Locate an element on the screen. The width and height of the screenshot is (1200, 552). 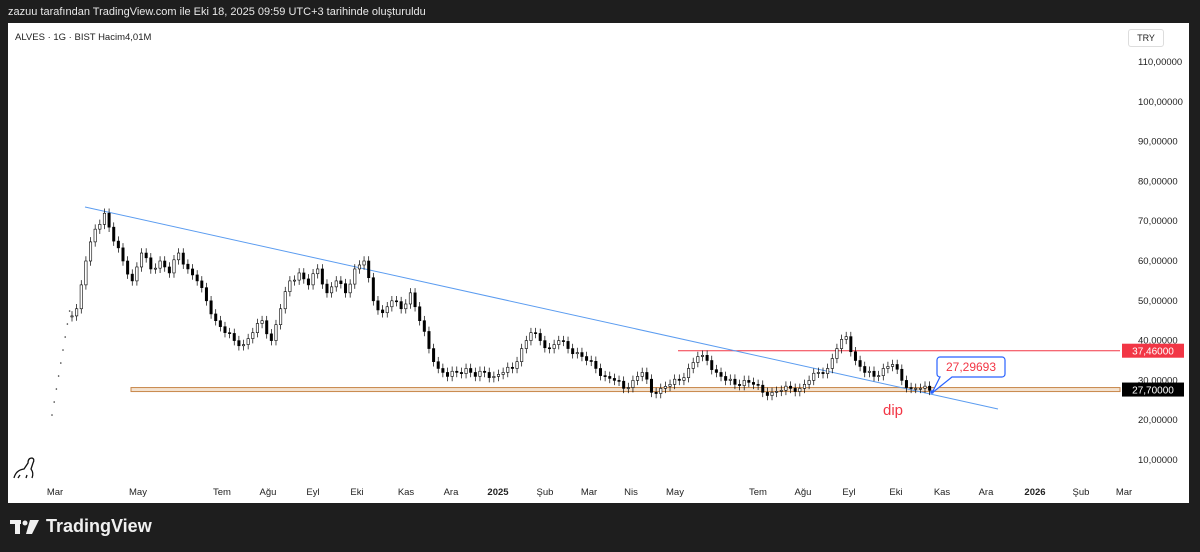
callout-anchor is located at coordinates (932, 392).